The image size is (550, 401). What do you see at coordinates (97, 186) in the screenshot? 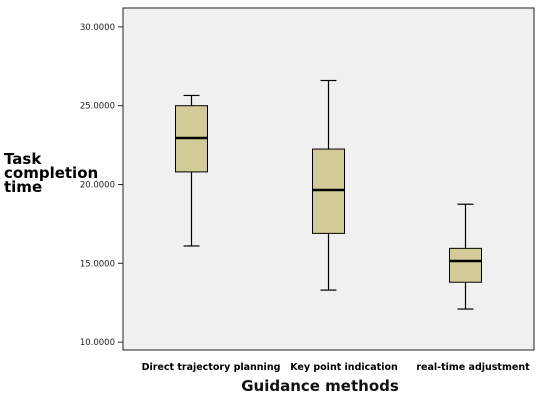
I see `y-tick-label: 20.0000` at bounding box center [97, 186].